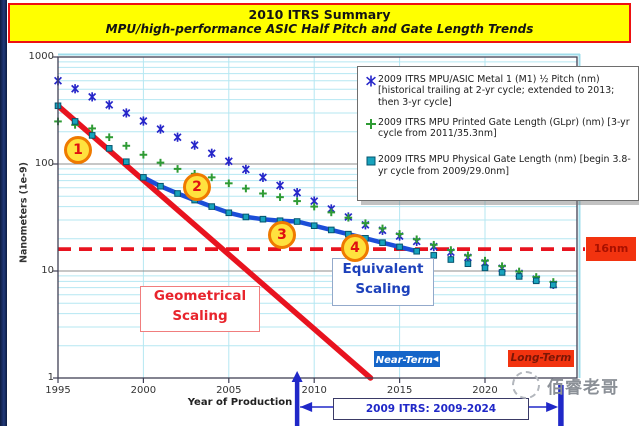 Image resolution: width=639 pixels, height=426 pixels. I want to click on x-tick-label: 2010, so click(314, 390).